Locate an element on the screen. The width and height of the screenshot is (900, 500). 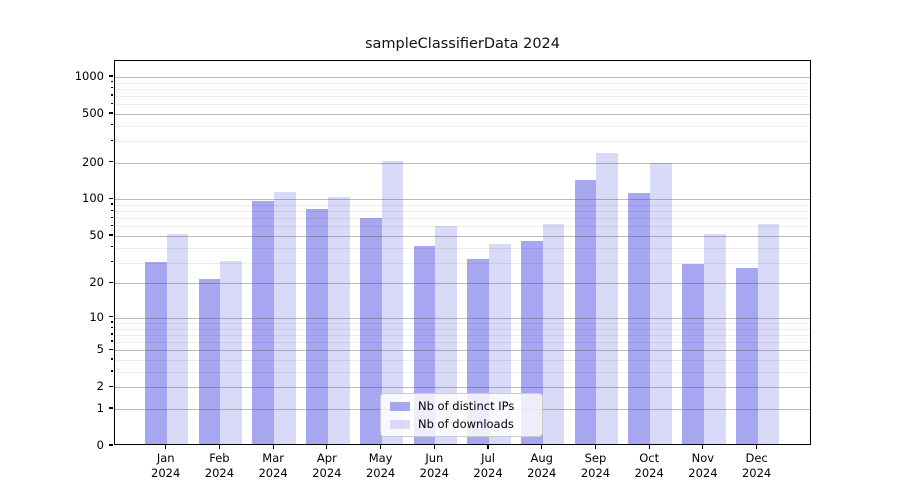
legend-item-downloads: Nb of downloads is located at coordinates (461, 424).